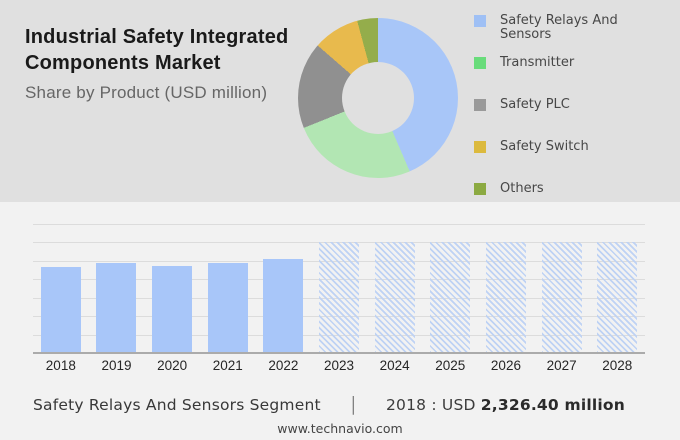 Image resolution: width=680 pixels, height=440 pixels. I want to click on legend-item: Safety PLC, so click(557, 105).